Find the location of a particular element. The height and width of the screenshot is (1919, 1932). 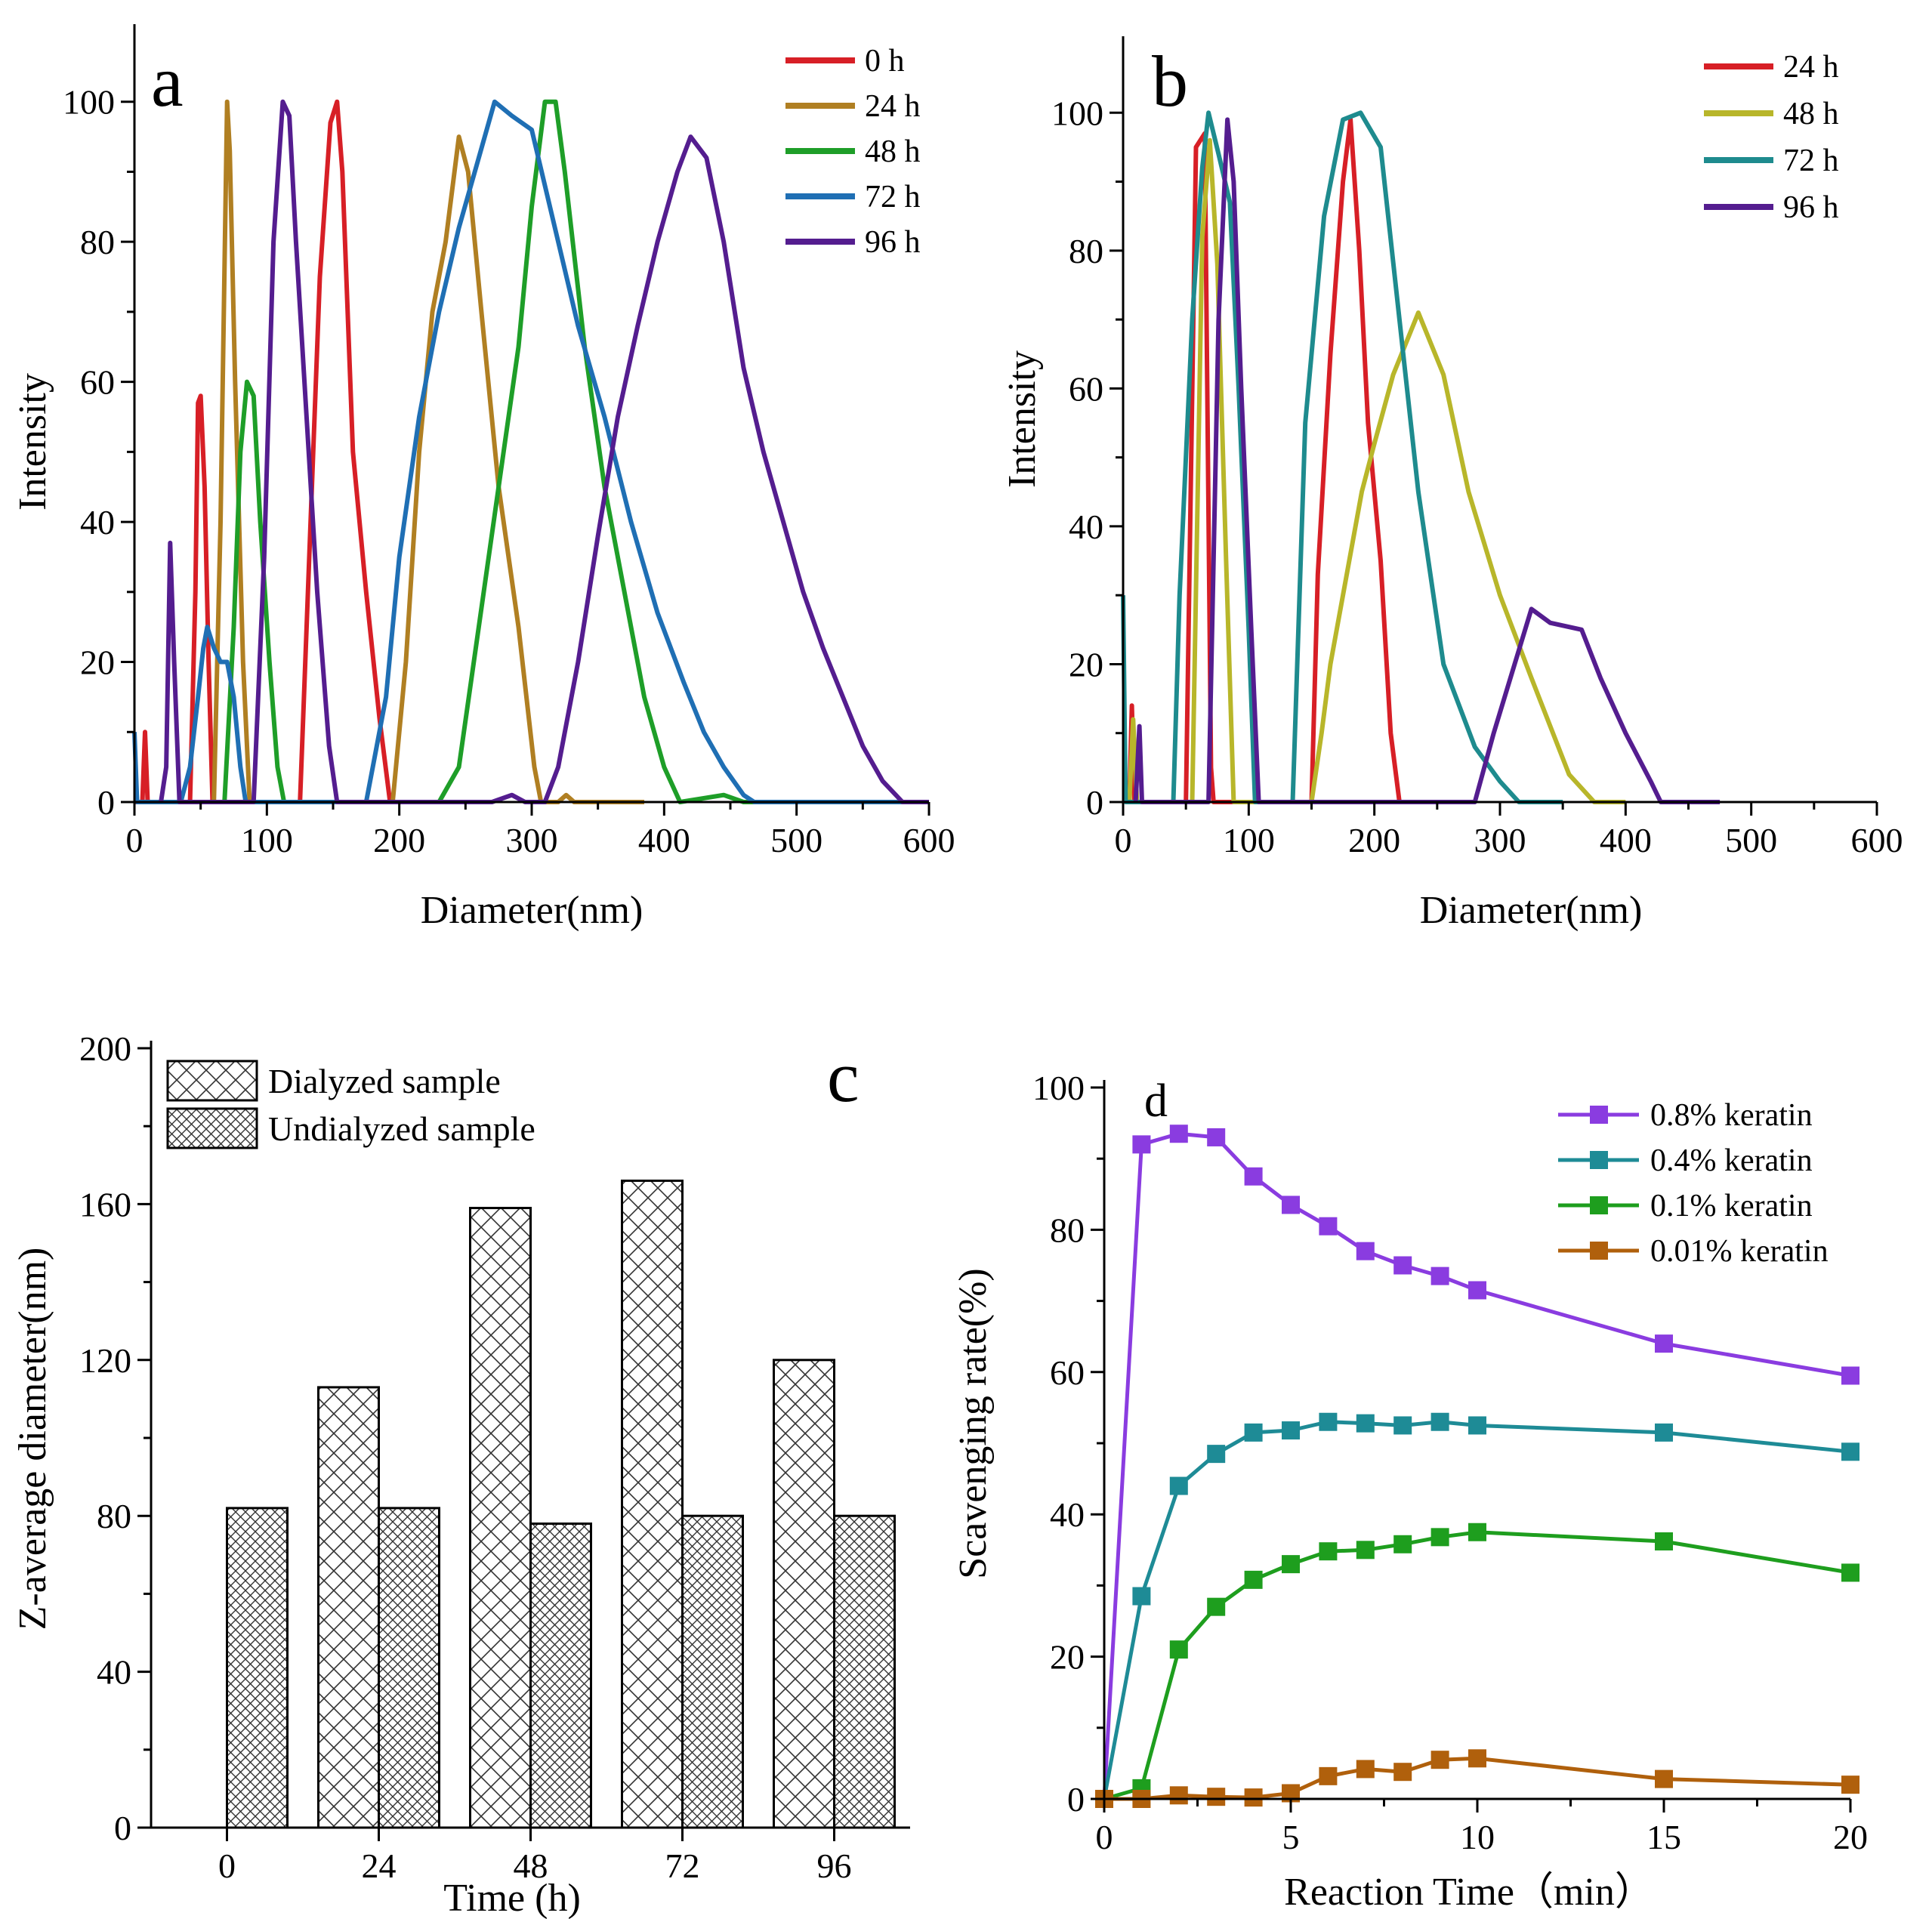

panel-c-y-tick-label: 120 is located at coordinates (105, 1360).